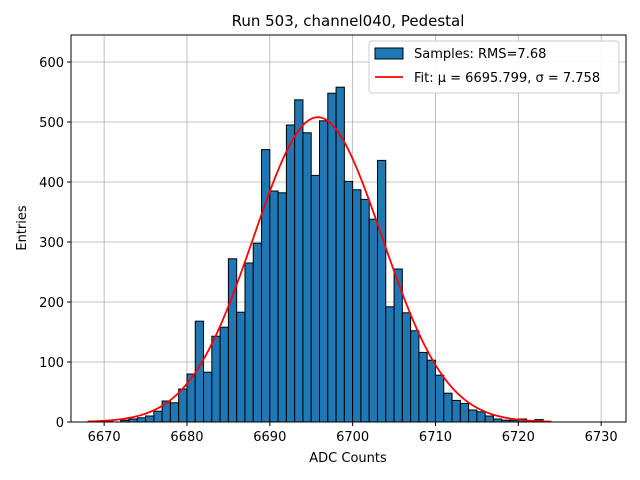 The height and width of the screenshot is (480, 640). Describe the element at coordinates (51, 243) in the screenshot. I see `y-tick-label: 300` at that location.